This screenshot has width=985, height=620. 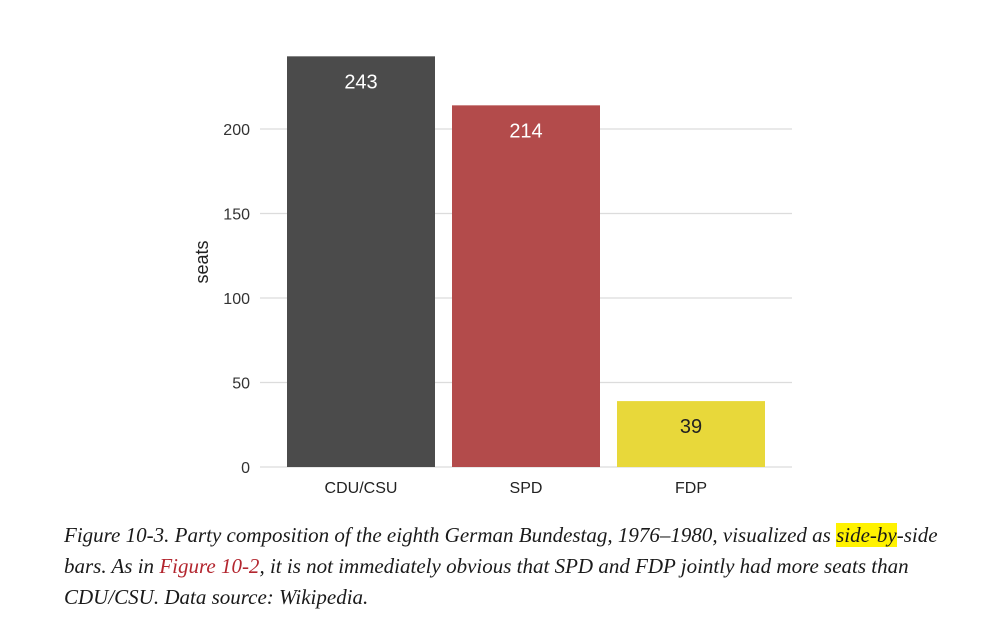 What do you see at coordinates (236, 130) in the screenshot?
I see `y-tick-label: 200` at bounding box center [236, 130].